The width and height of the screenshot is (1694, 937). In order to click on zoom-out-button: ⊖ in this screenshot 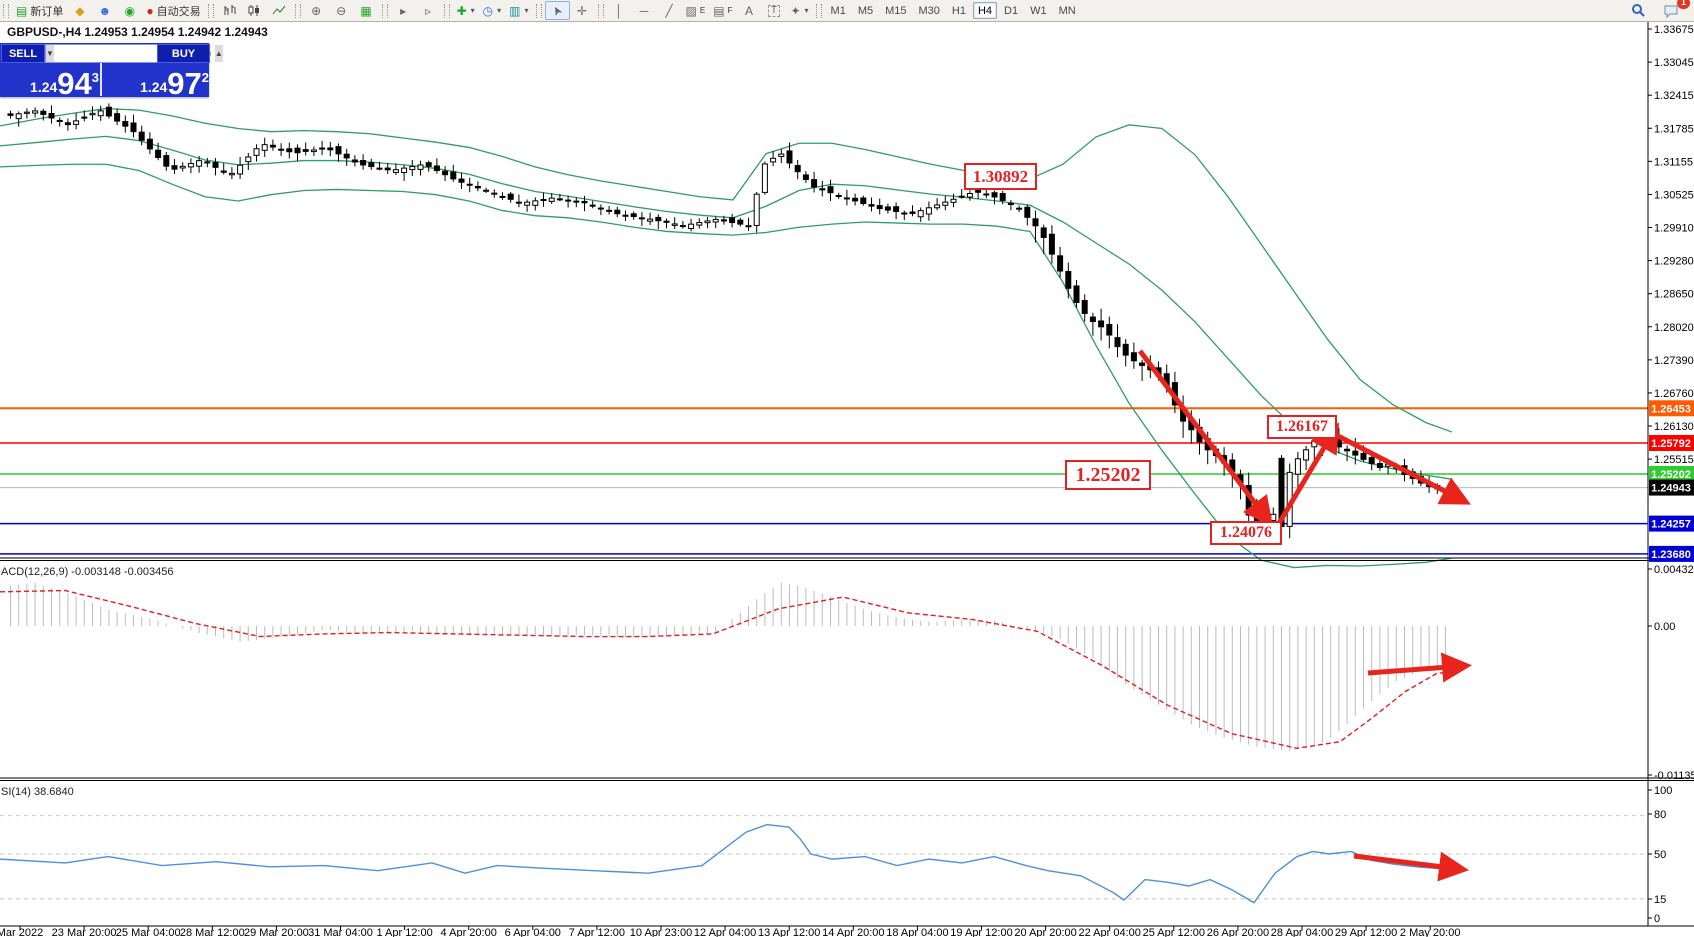, I will do `click(341, 10)`.